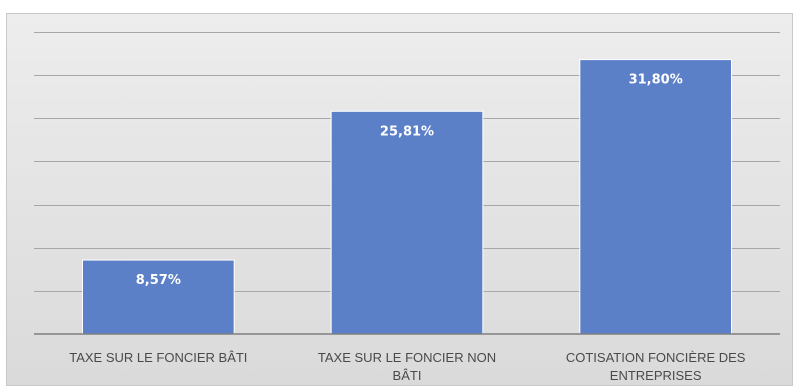 This screenshot has height=389, width=800. I want to click on category-label: COTISATION FONCIÈRE DES ENTREPRISES, so click(656, 366).